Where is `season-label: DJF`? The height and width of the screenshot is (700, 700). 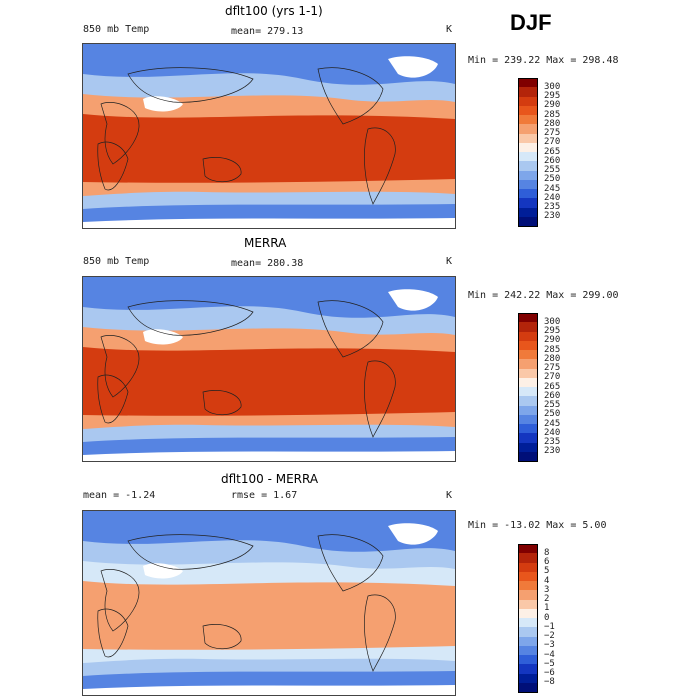 season-label: DJF is located at coordinates (531, 22).